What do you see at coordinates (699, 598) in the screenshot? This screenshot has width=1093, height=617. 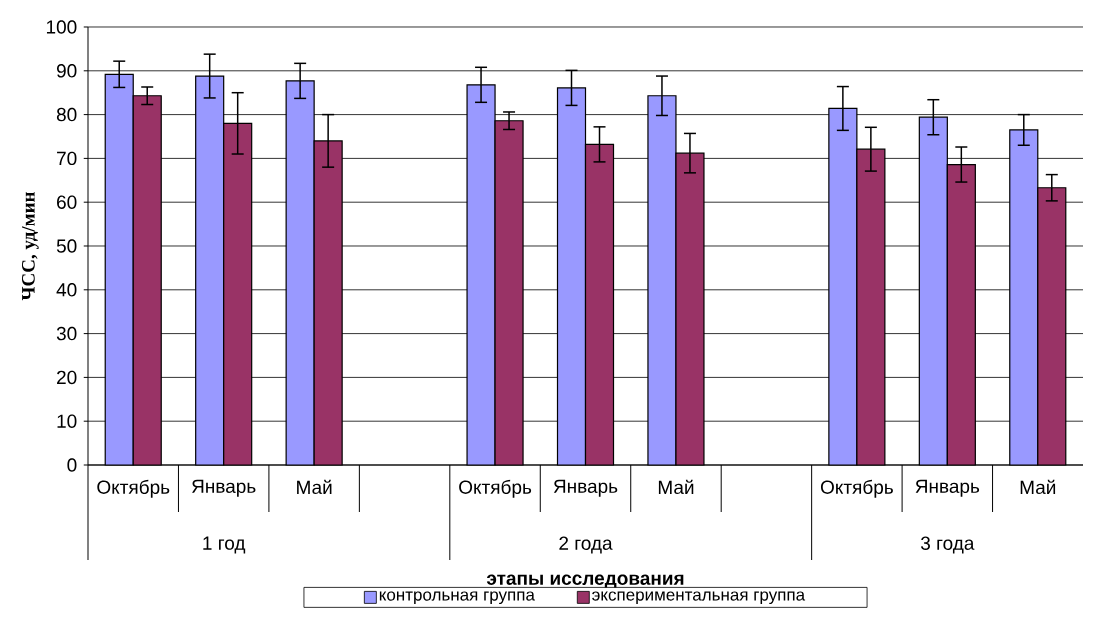 I see `legend-label: экспериментальная группа` at bounding box center [699, 598].